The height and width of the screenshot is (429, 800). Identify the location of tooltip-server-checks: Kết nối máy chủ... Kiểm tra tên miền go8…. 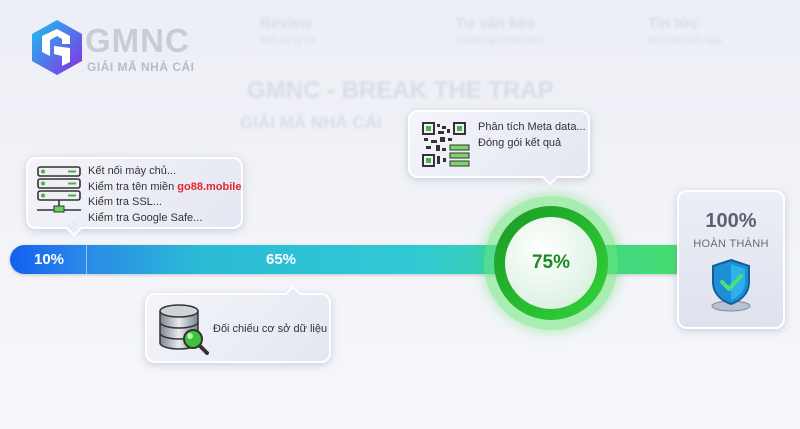
(134, 197).